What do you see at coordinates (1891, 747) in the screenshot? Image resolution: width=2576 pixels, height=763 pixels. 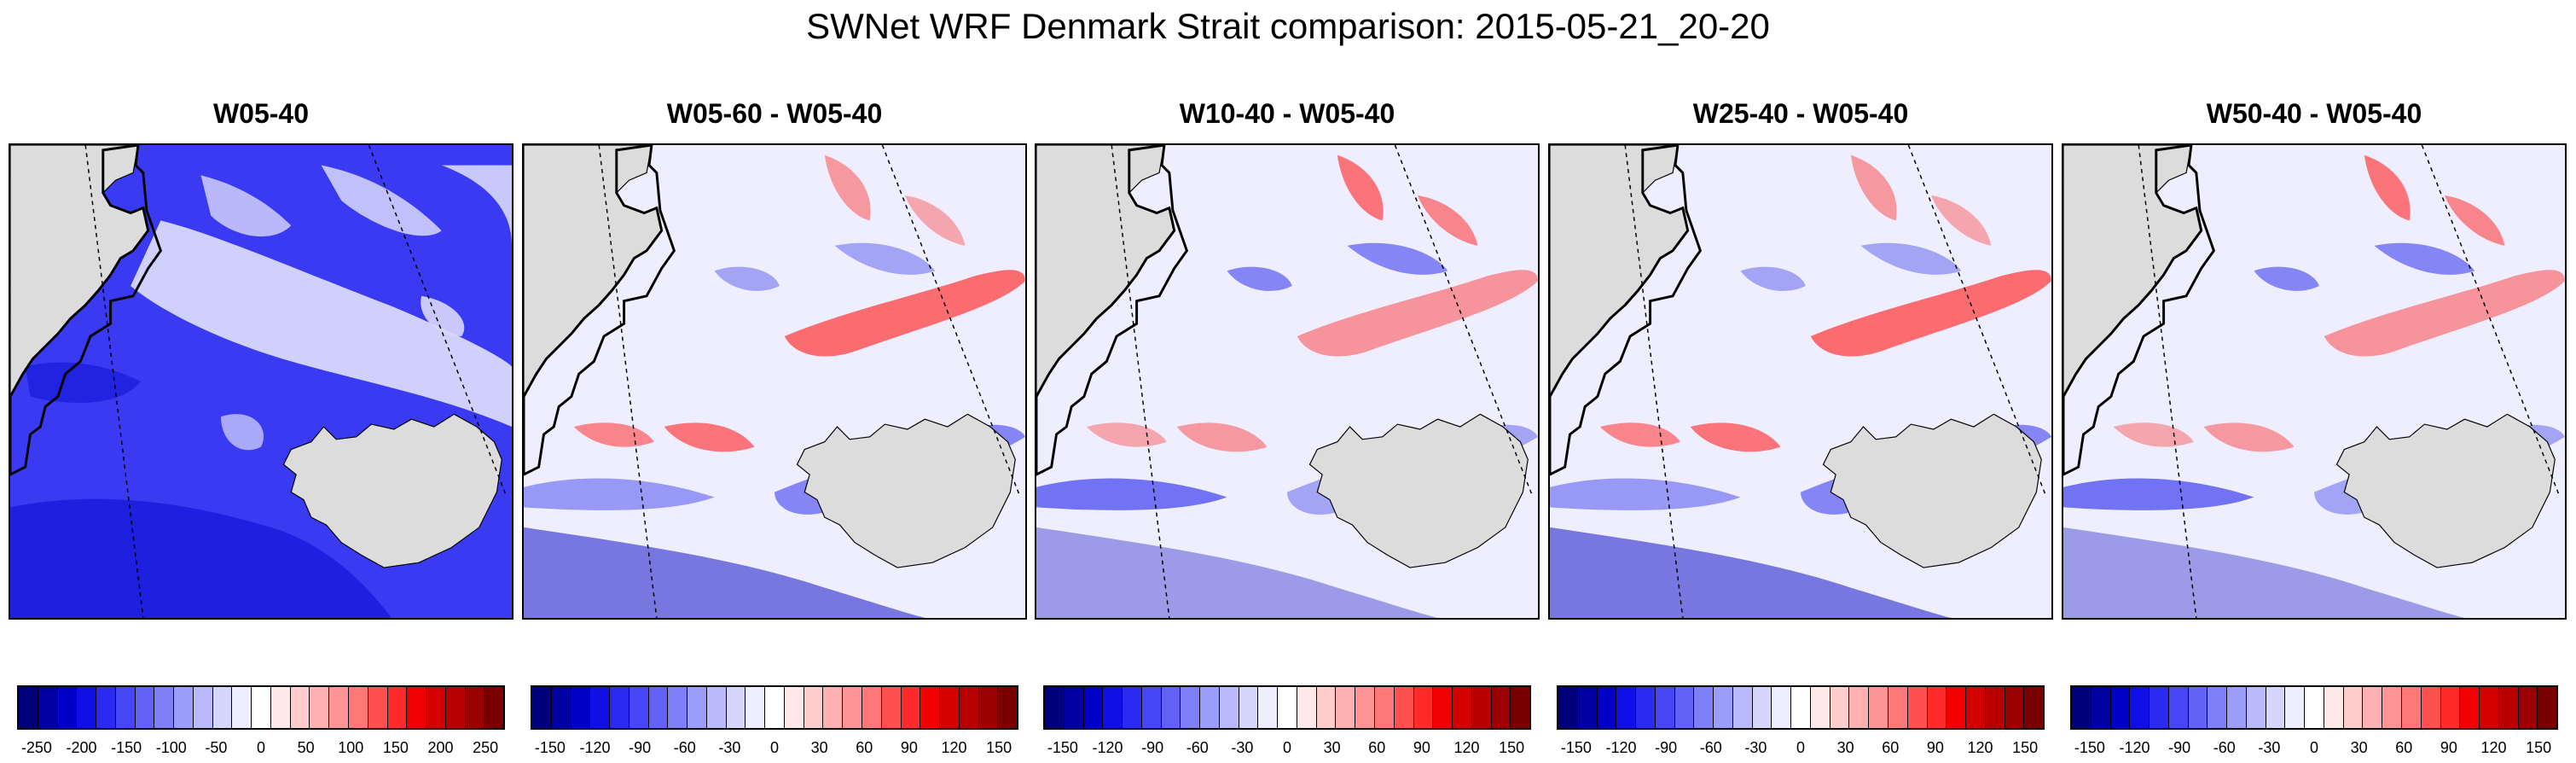 I see `colorbar-tick-label: 60` at bounding box center [1891, 747].